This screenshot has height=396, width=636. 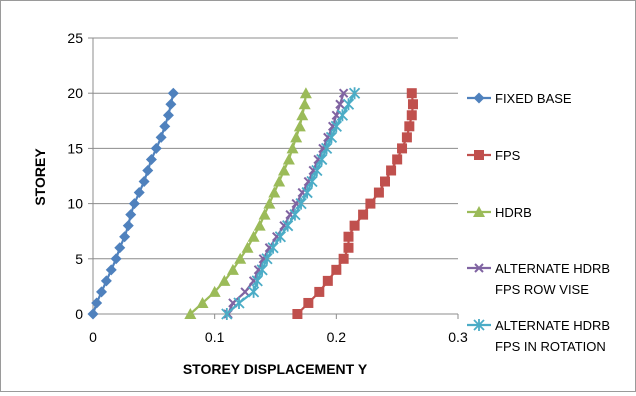 I want to click on x-axis-title: STOREY DISPLACEMENT Y, so click(x=275, y=369).